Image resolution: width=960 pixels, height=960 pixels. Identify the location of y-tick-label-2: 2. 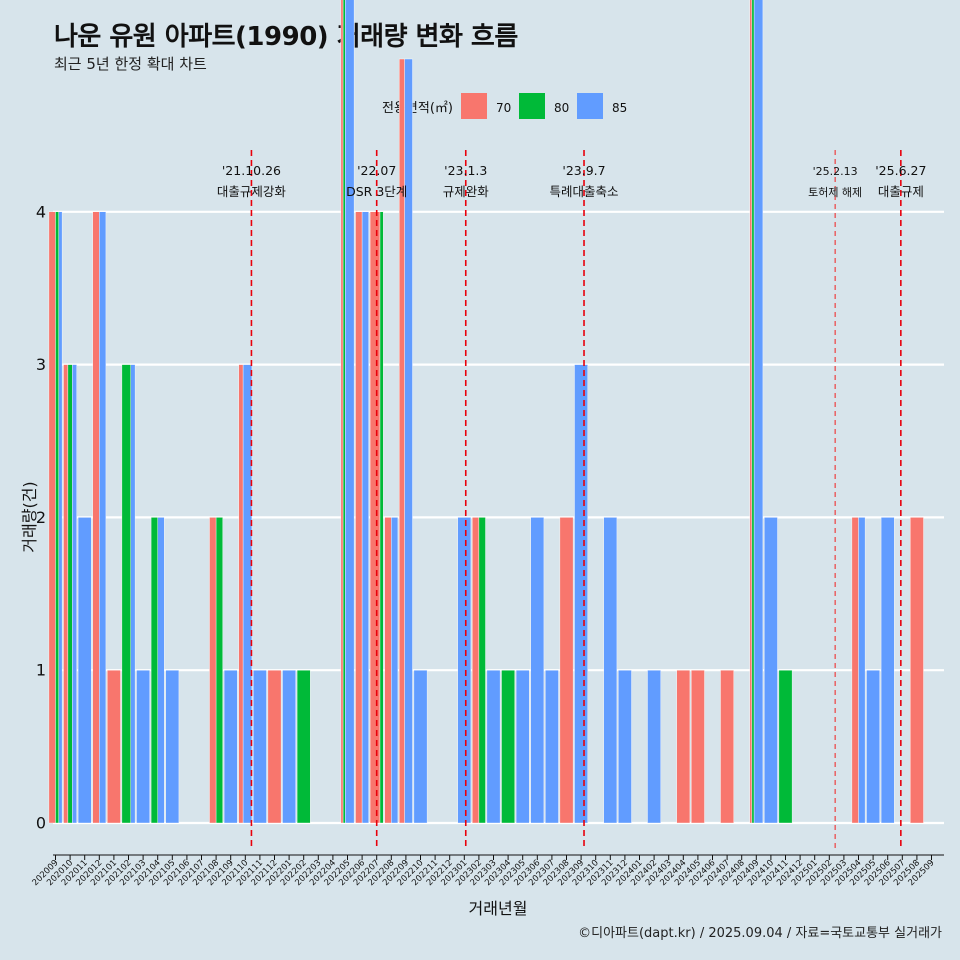
(41, 517).